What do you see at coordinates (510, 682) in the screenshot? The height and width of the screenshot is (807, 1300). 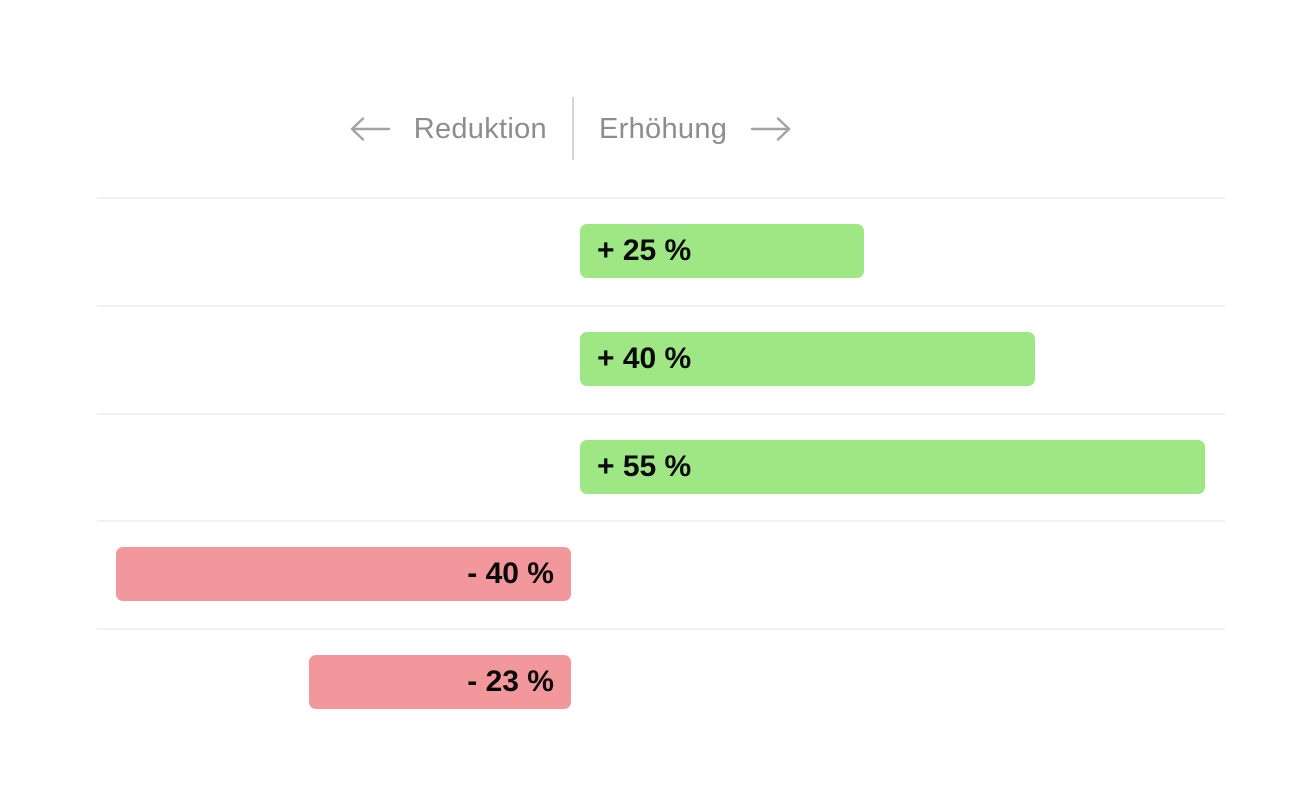 I see `bar-value-label: - 23 %` at bounding box center [510, 682].